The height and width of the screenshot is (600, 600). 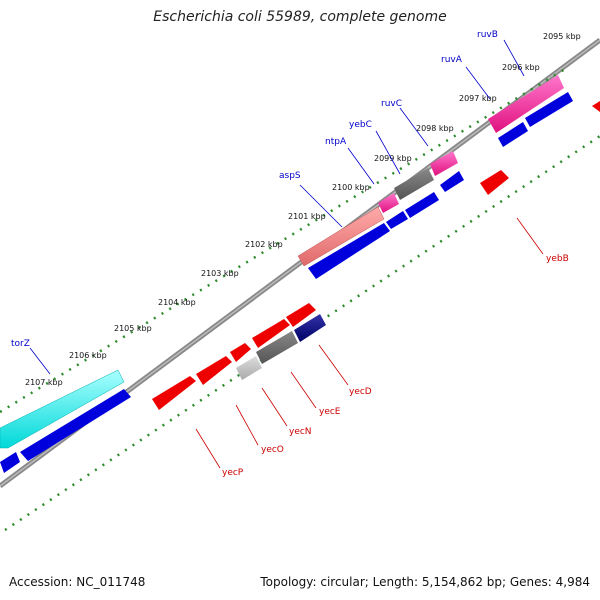 I want to click on kbp-tick-label: 2101 kbp, so click(x=307, y=216).